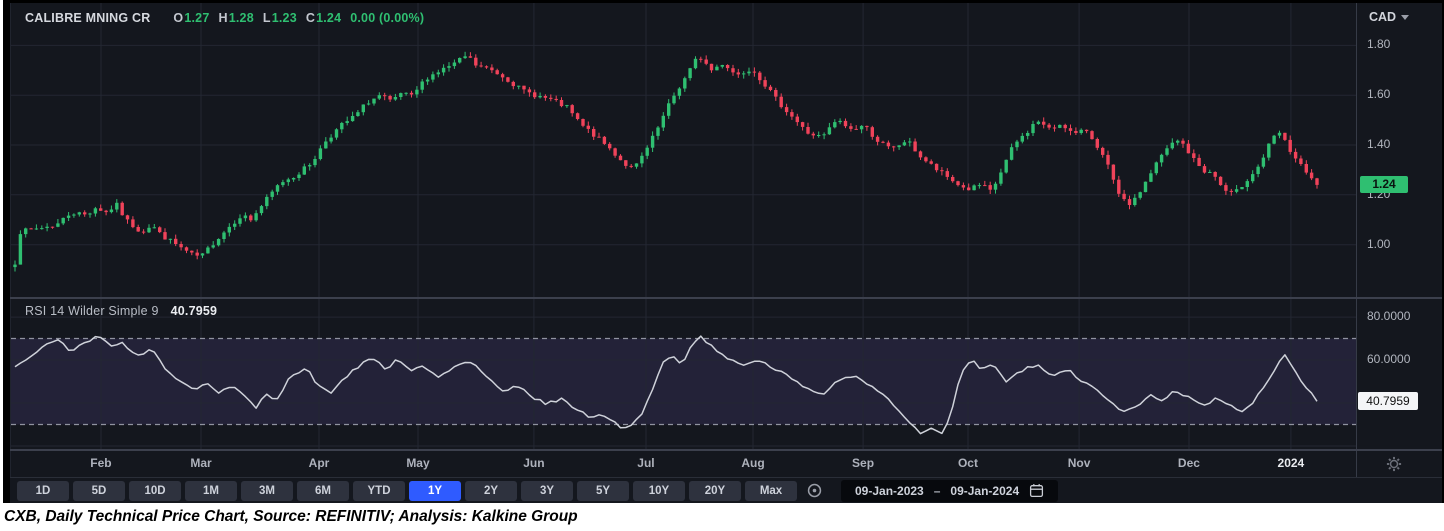  I want to click on calendar-icon, so click(1036, 490).